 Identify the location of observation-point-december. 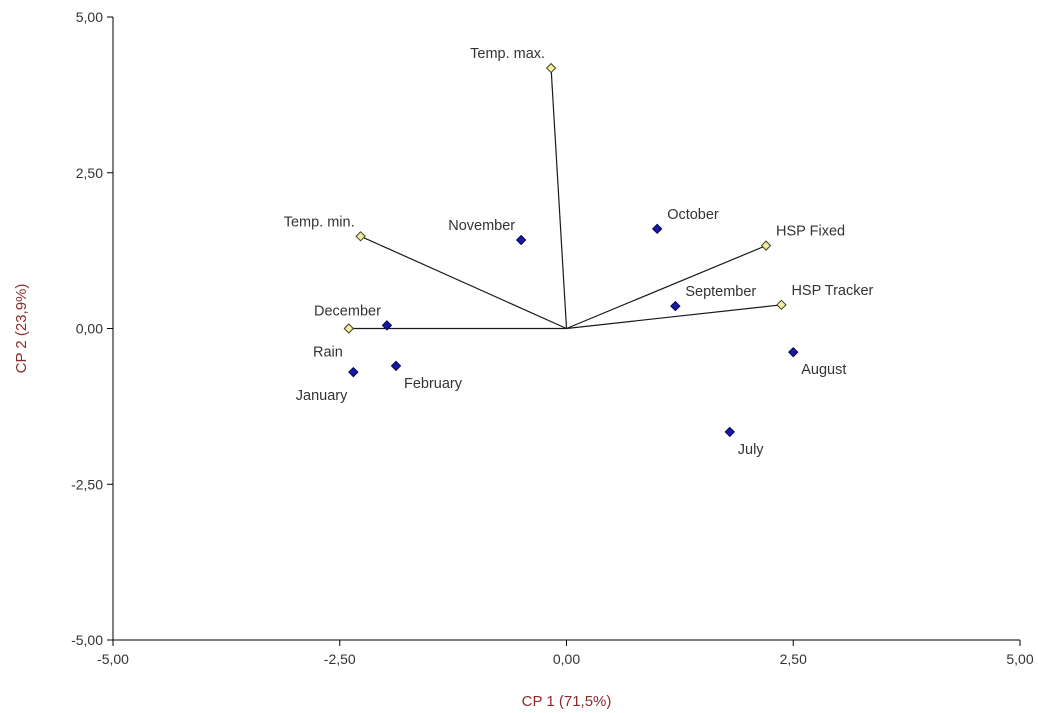
(387, 325).